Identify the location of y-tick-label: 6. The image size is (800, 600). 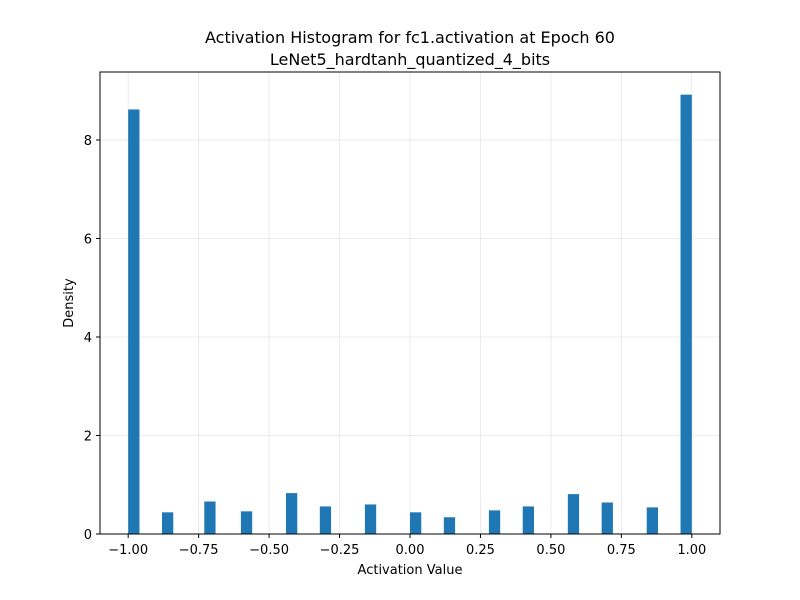
(88, 239).